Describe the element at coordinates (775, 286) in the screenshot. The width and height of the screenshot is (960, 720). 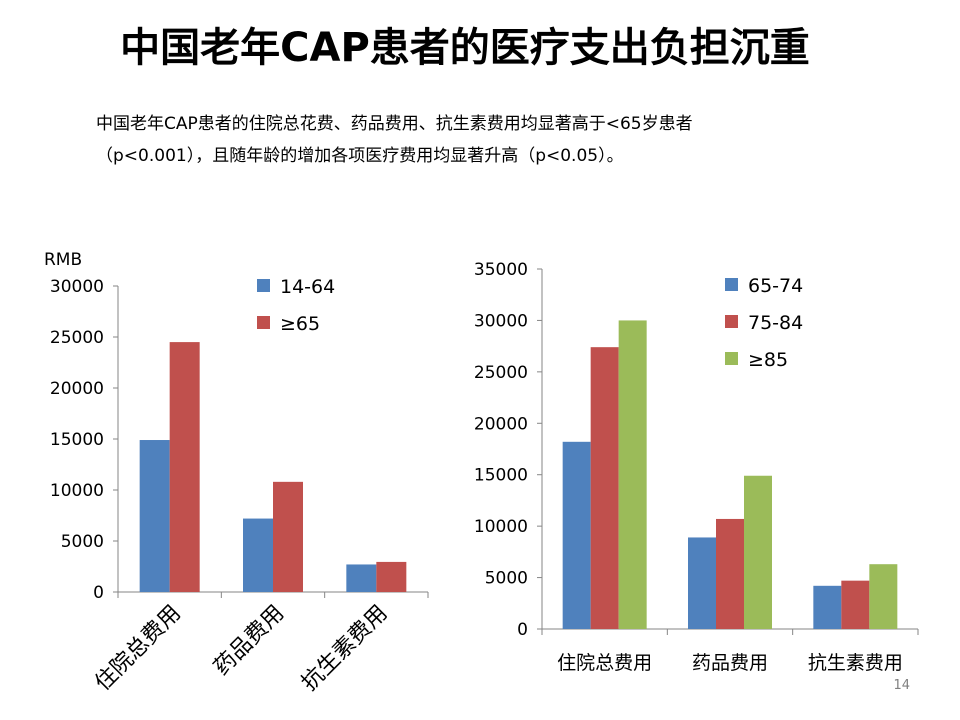
I see `legend-label: 65-74` at that location.